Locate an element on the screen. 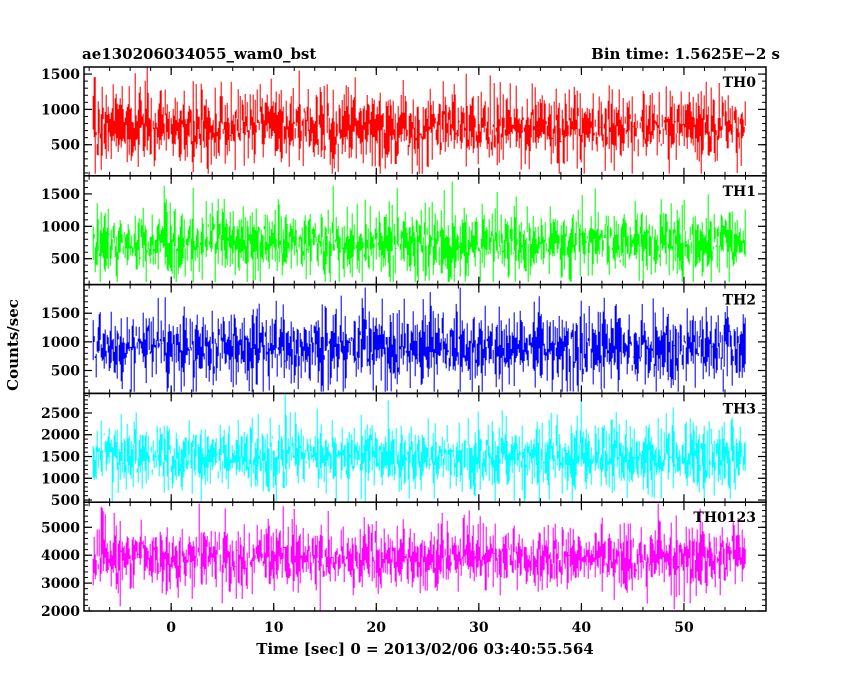 The height and width of the screenshot is (680, 850). observation-id-title: ae130206034055_wam0_bst is located at coordinates (199, 54).